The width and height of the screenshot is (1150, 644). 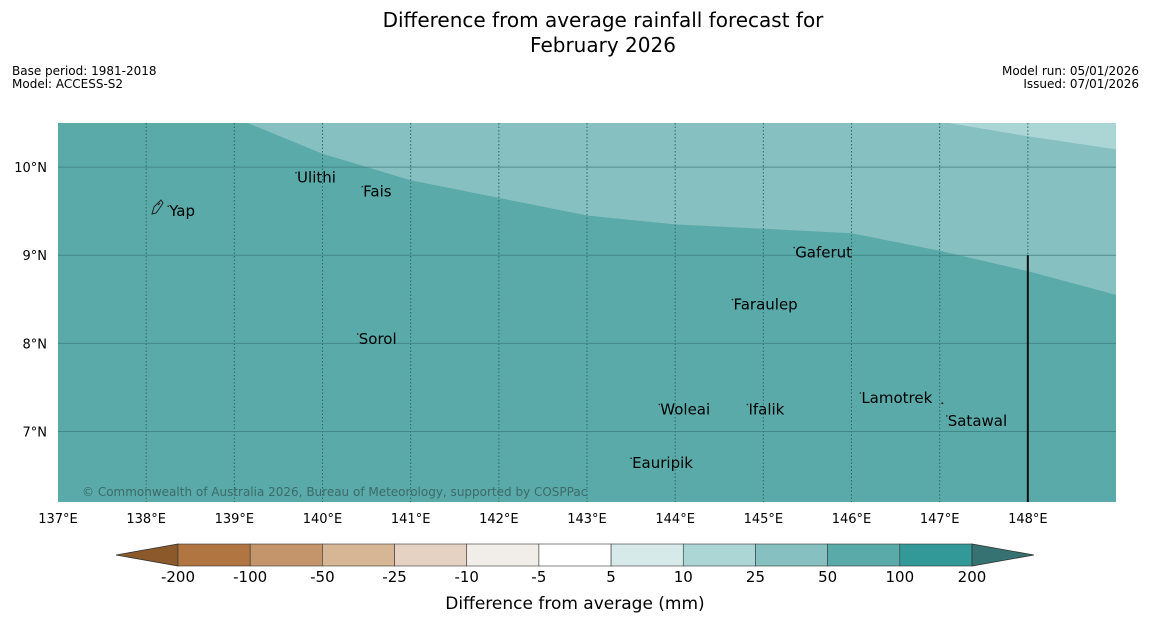 I want to click on lon-tick-label: 138°E, so click(x=146, y=519).